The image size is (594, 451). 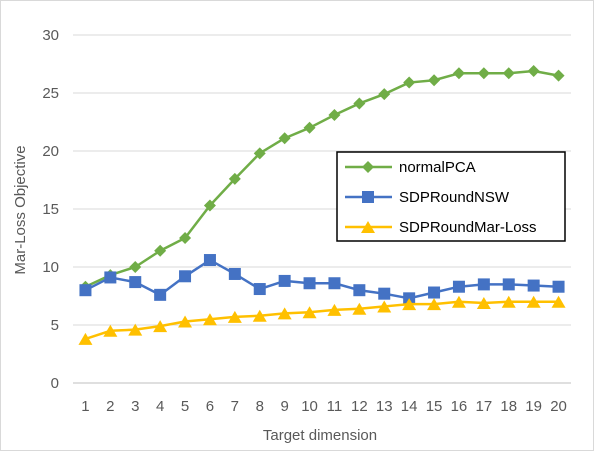 What do you see at coordinates (20, 209) in the screenshot?
I see `y-axis-title: Mar-Loss Objective` at bounding box center [20, 209].